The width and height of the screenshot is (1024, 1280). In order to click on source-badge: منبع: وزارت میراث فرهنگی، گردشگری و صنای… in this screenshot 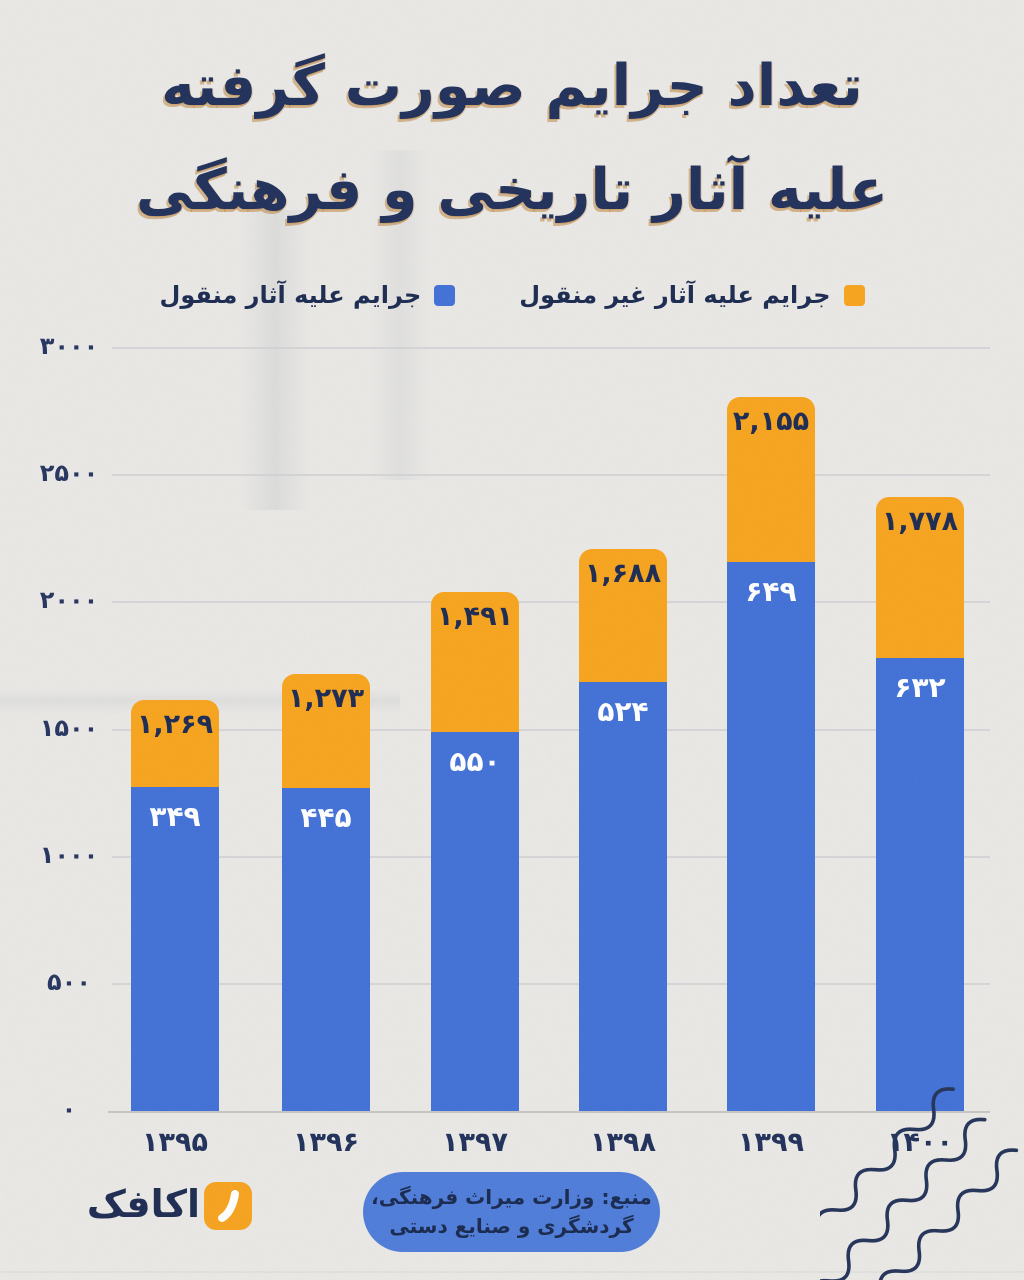, I will do `click(511, 1212)`.